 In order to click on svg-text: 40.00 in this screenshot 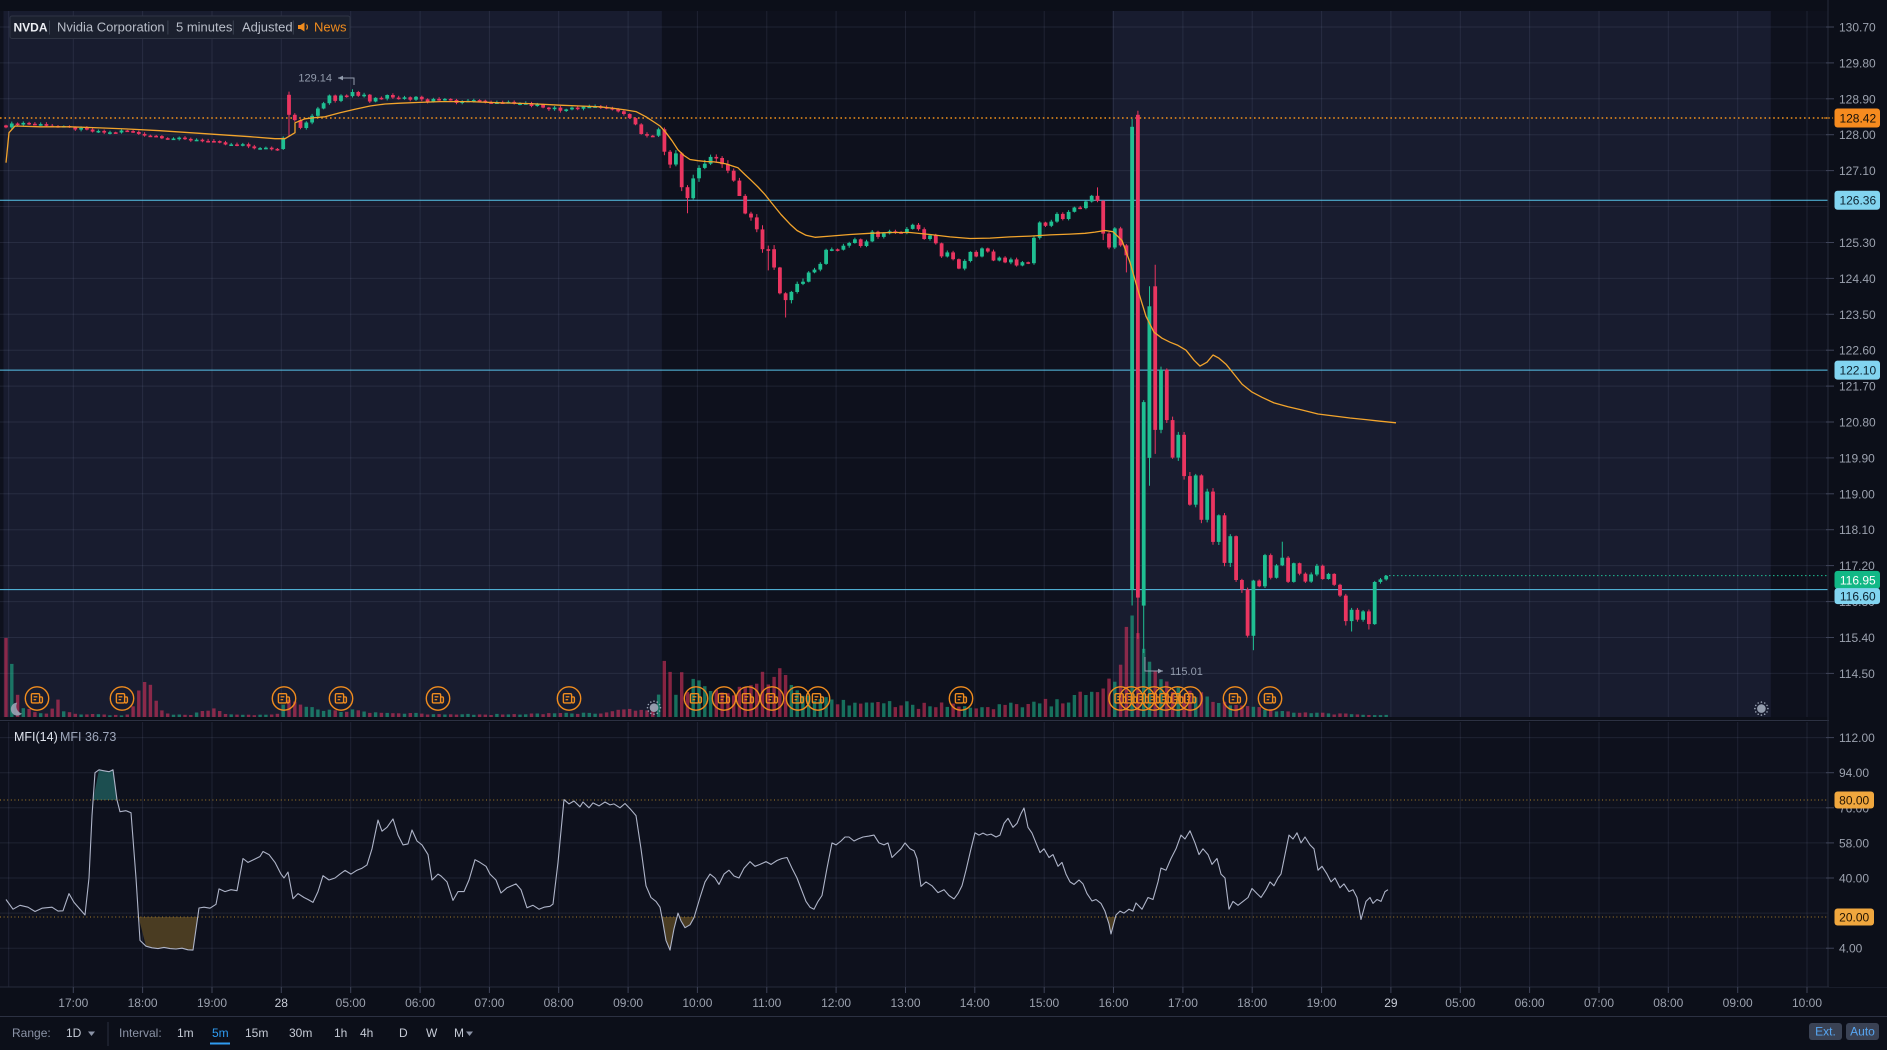, I will do `click(1854, 879)`.